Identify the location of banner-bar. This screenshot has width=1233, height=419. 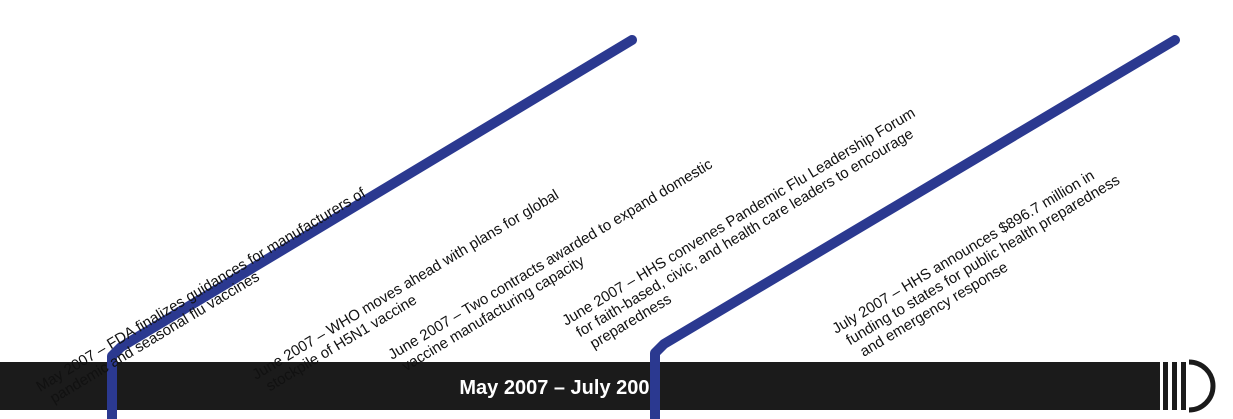
(580, 386).